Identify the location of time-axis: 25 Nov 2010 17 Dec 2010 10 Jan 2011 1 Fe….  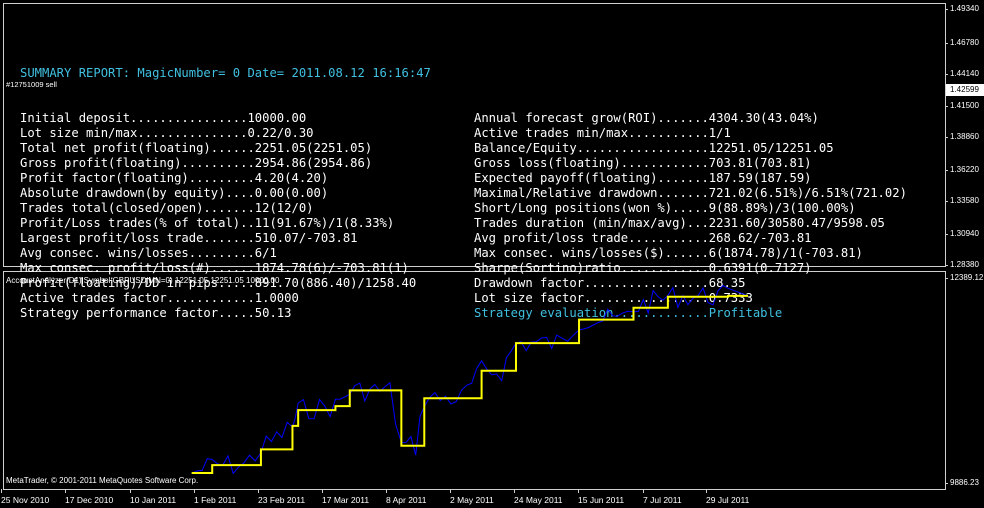
(473, 498).